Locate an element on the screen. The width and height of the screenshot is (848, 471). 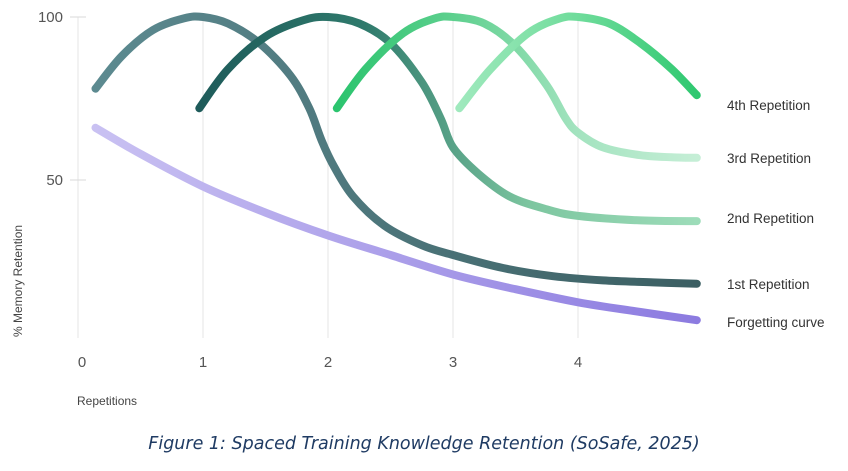
legend-label-3rd-repetition: 3rd Repetition is located at coordinates (769, 158).